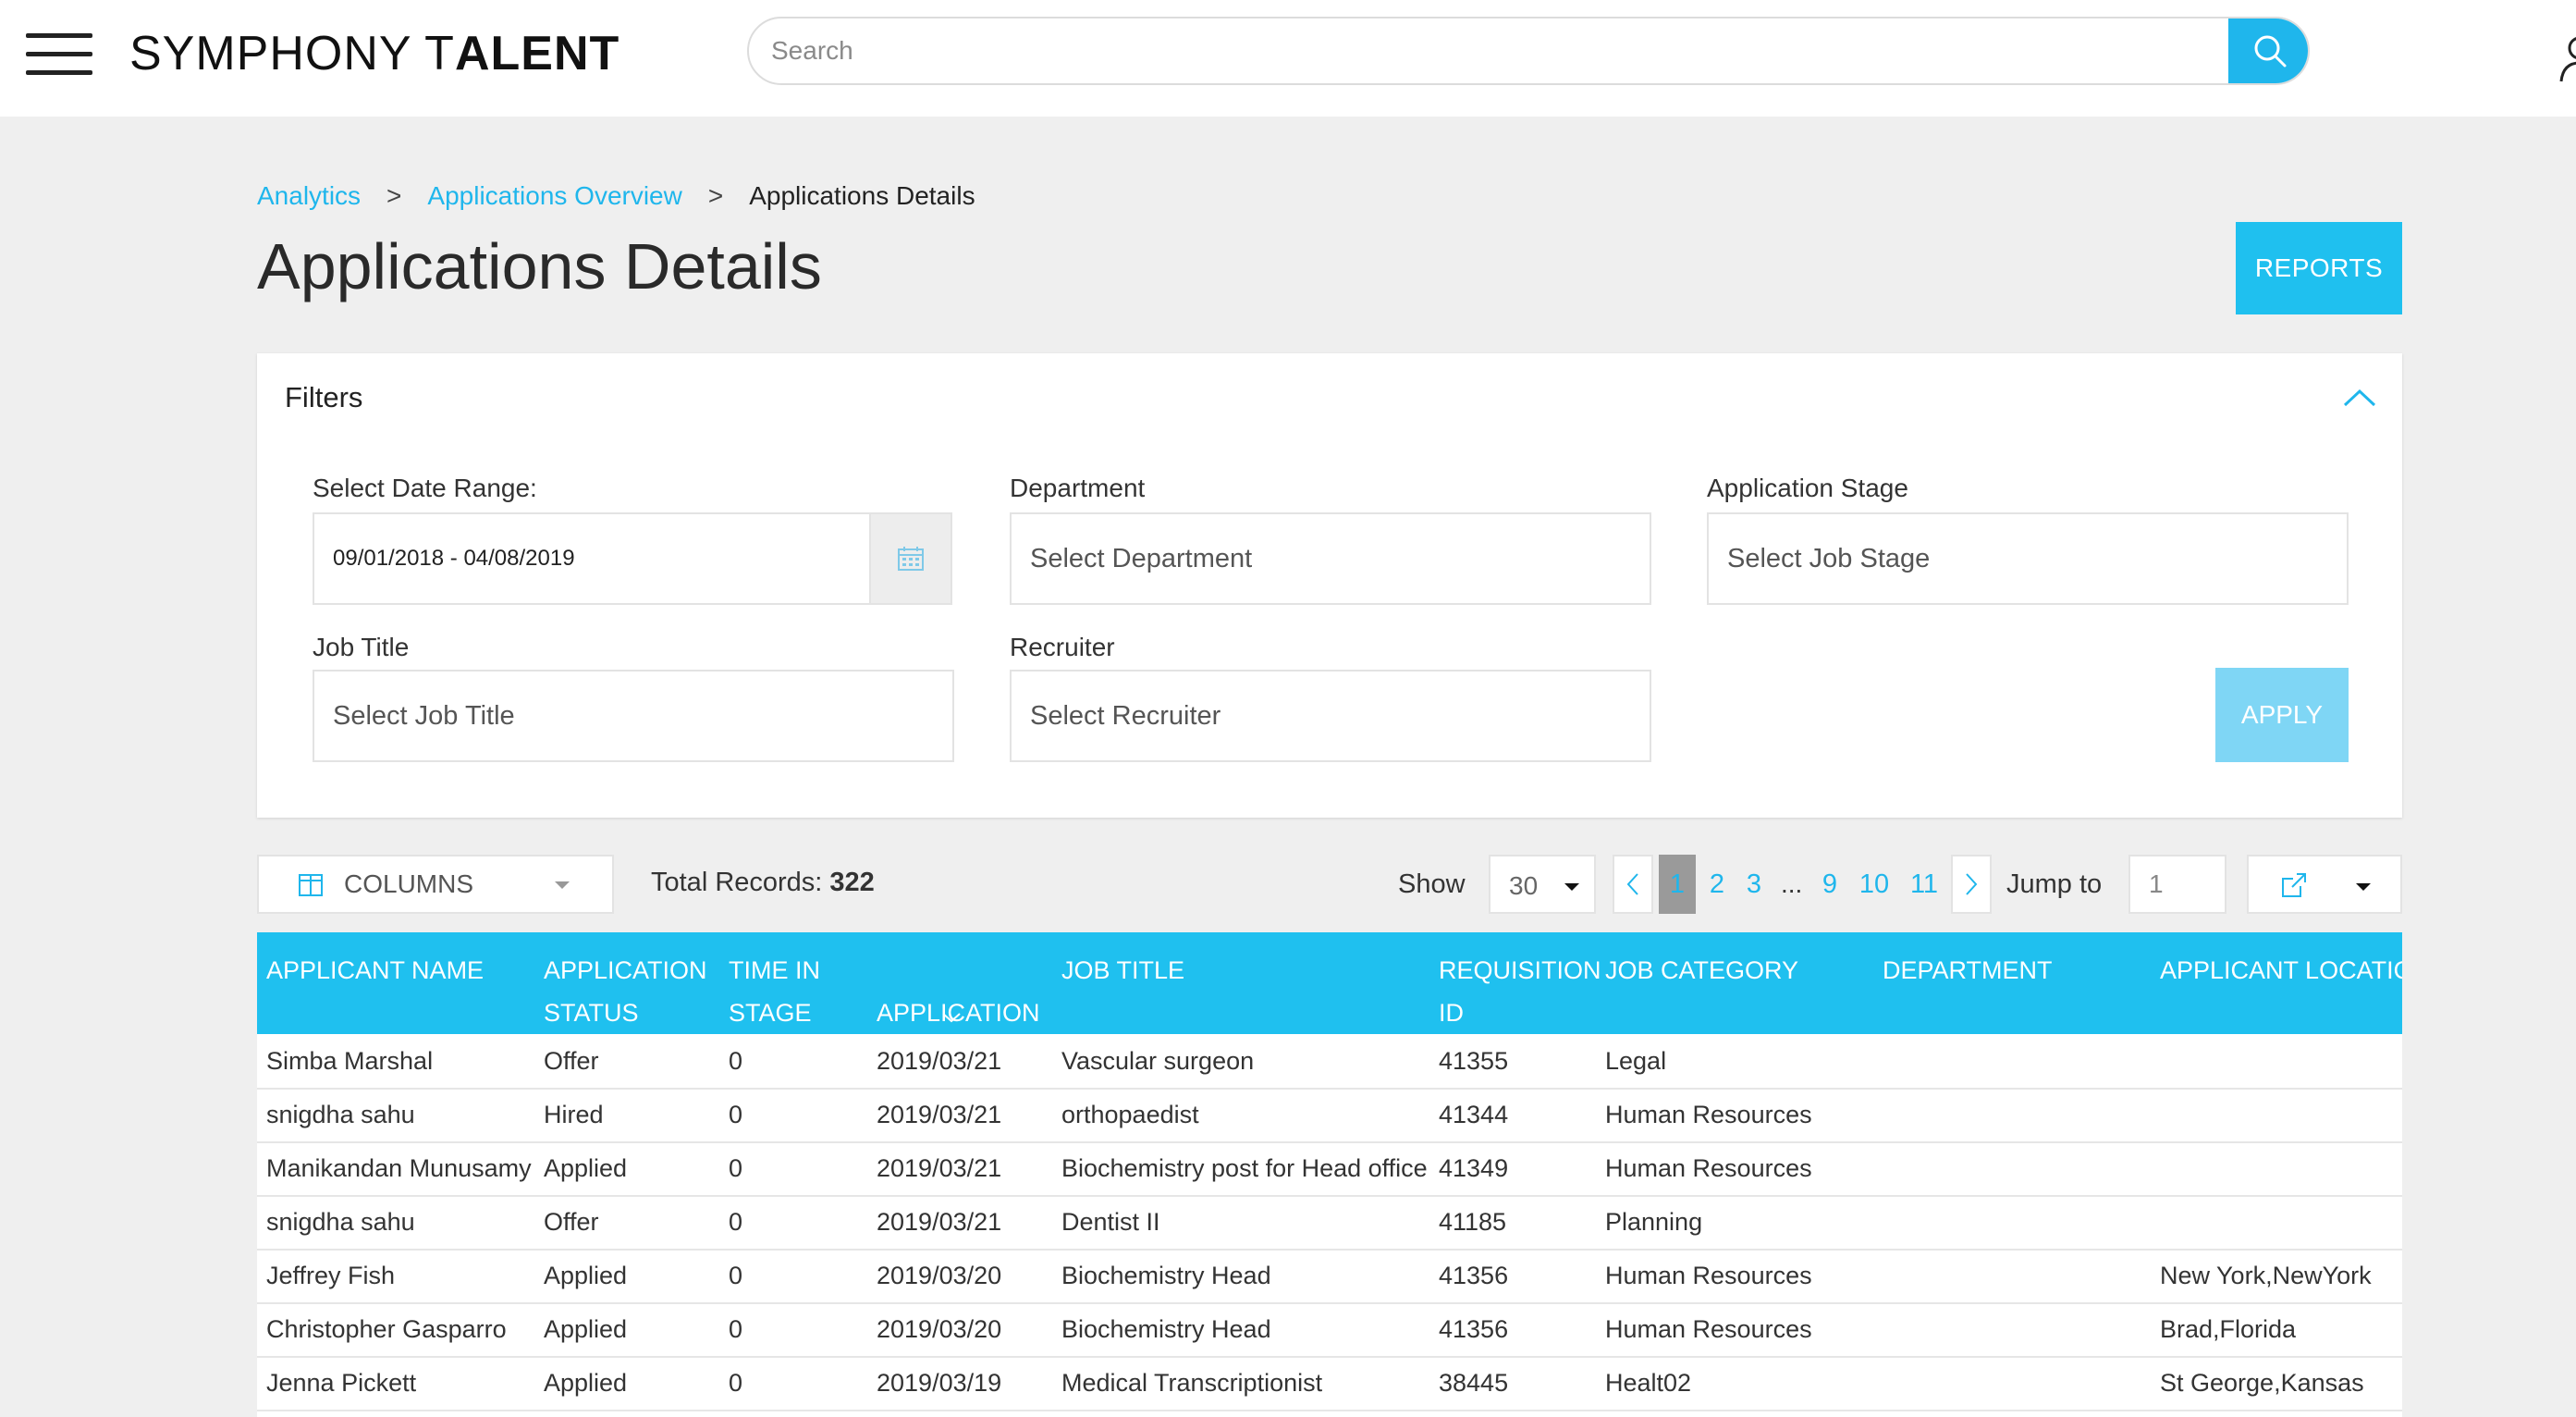 This screenshot has height=1417, width=2576. I want to click on recruiter-label: Recruiter, so click(1062, 647).